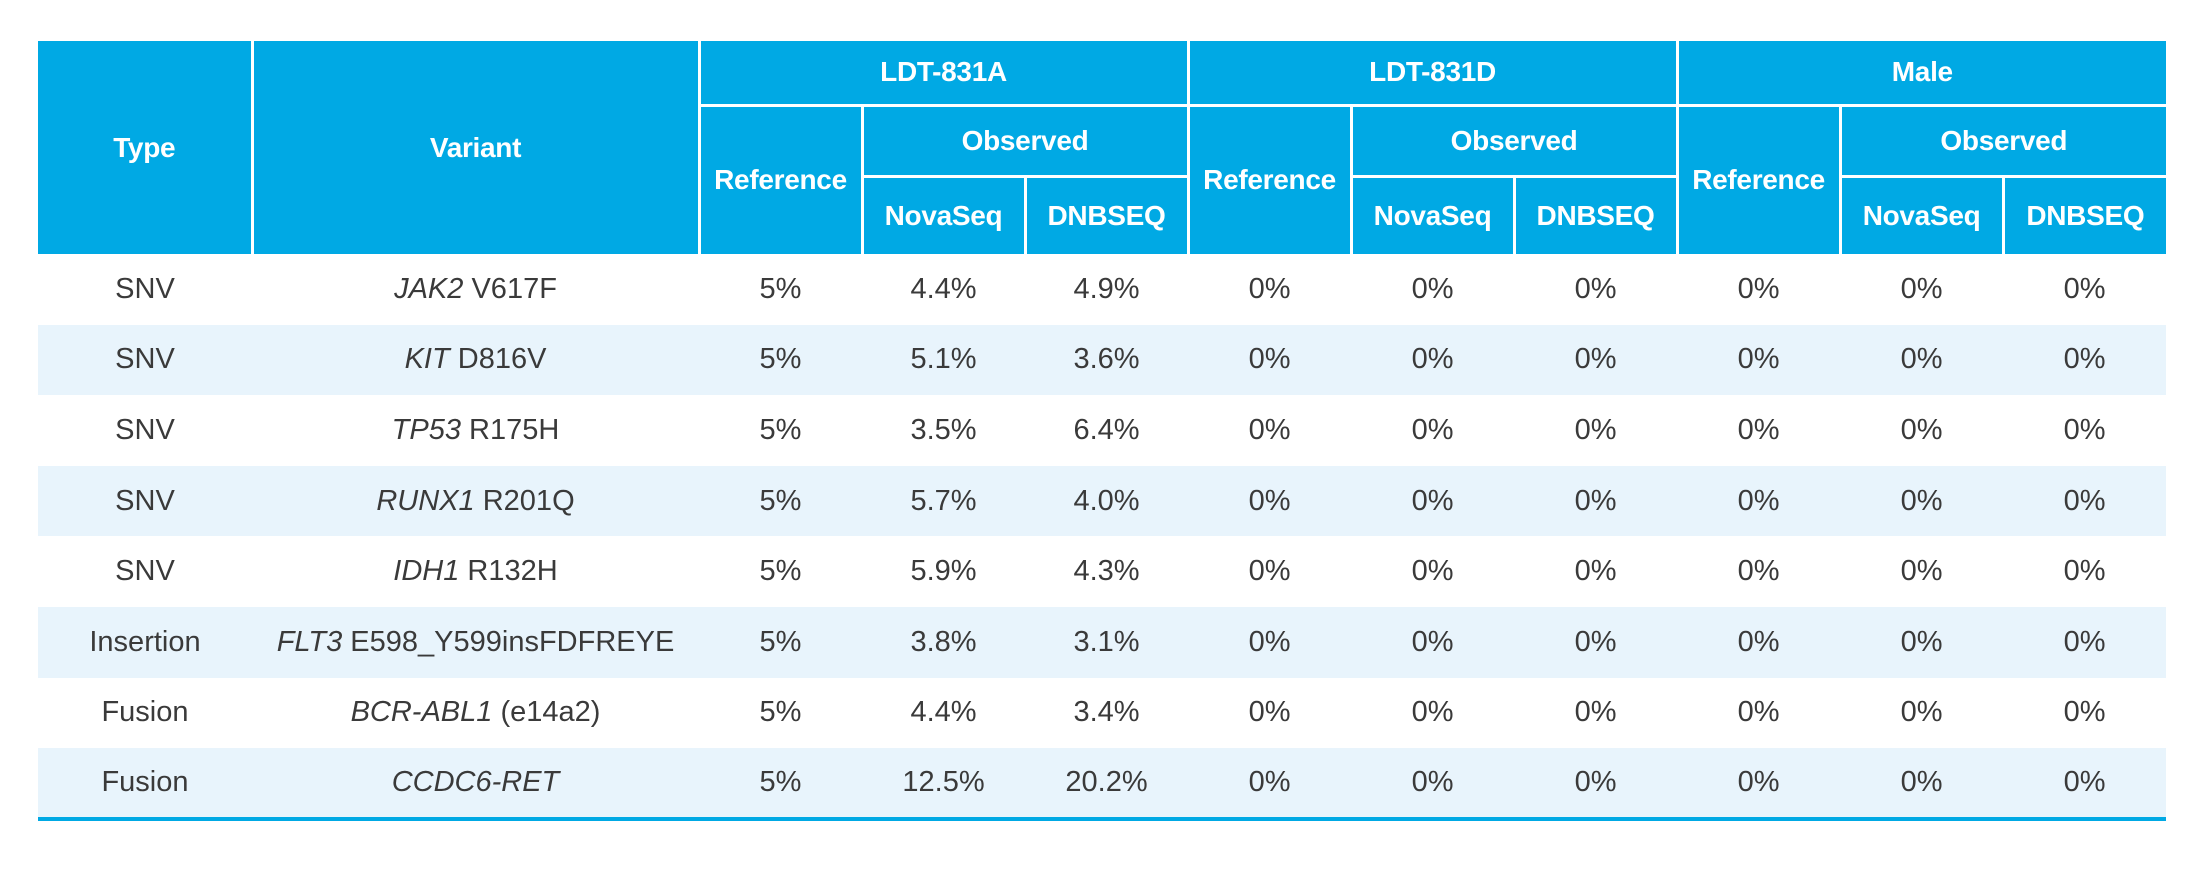  I want to click on gene-symbol: IDH1, so click(426, 571).